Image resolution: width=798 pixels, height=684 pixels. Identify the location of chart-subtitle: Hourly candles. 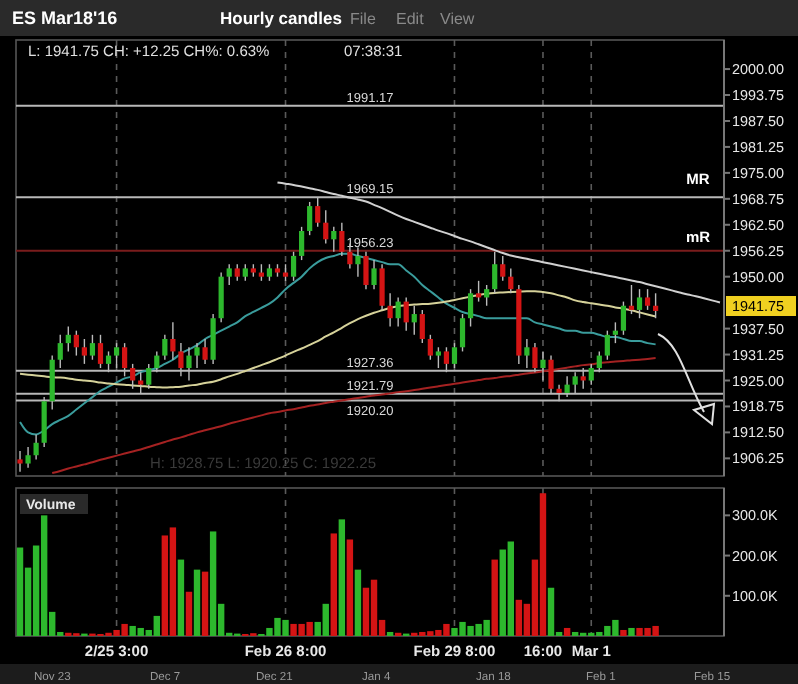
(281, 18).